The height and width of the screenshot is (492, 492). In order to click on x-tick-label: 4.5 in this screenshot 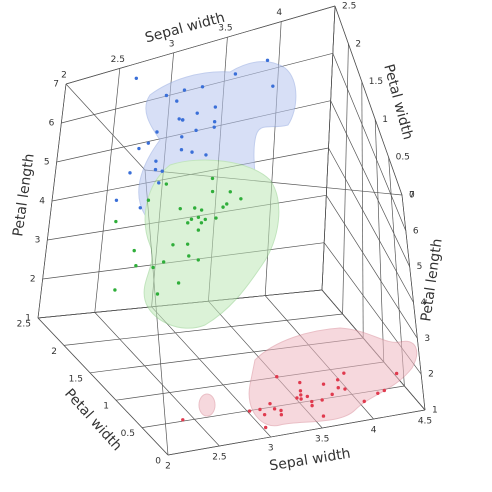, I will do `click(425, 422)`.